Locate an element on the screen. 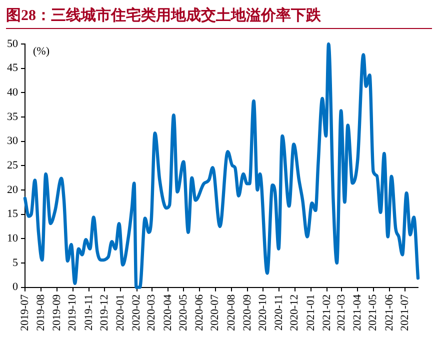  chart-title: 图28：三线城市住宅类用地成交土地溢价率下跌 is located at coordinates (219, 17).